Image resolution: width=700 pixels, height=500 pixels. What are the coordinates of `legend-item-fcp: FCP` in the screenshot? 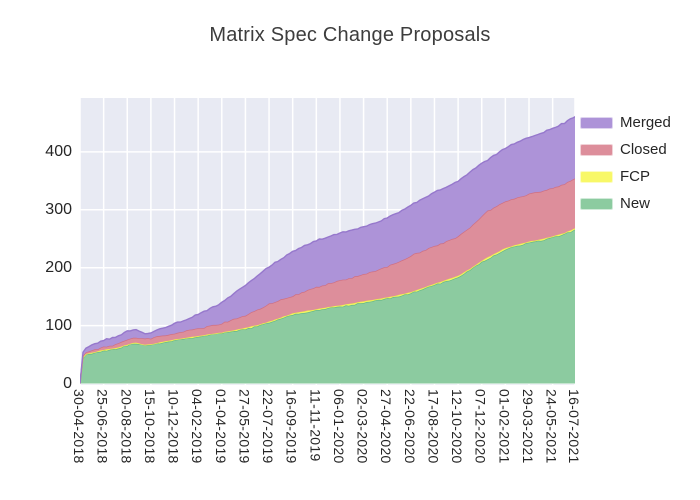 It's located at (625, 176).